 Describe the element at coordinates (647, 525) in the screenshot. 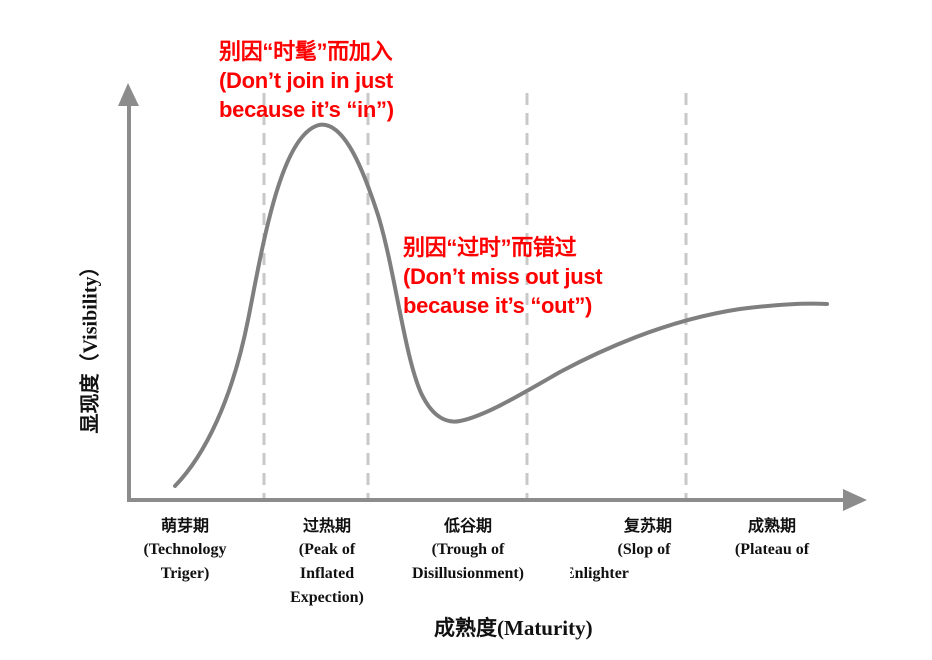

I see `phase-cn: 复苏期` at that location.